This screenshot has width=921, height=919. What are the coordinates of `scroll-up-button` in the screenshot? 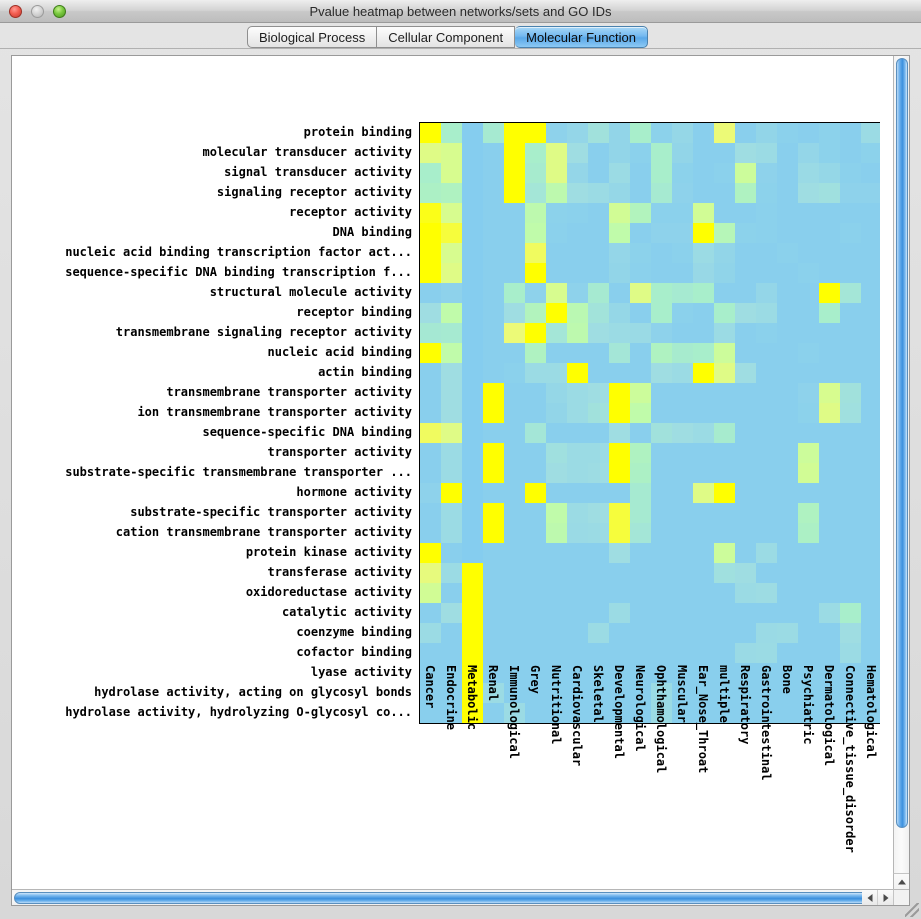 It's located at (901, 882).